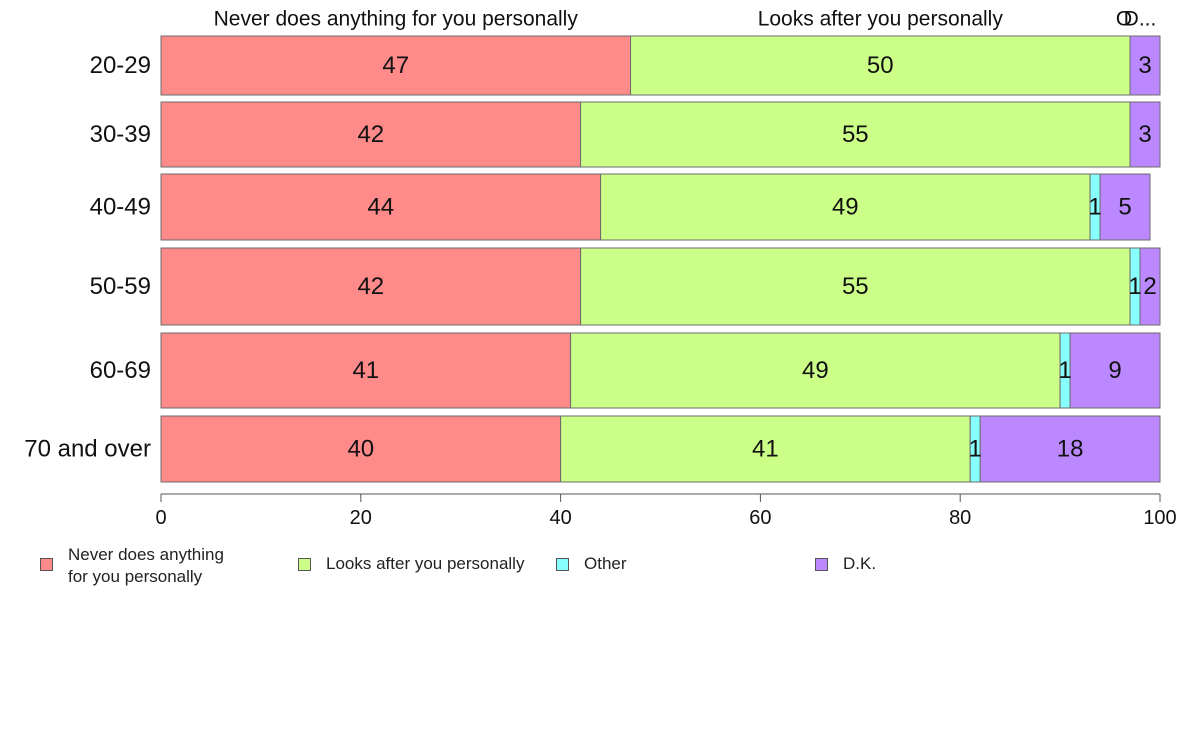 The width and height of the screenshot is (1188, 736). I want to click on legend-item-other: Other, so click(591, 559).